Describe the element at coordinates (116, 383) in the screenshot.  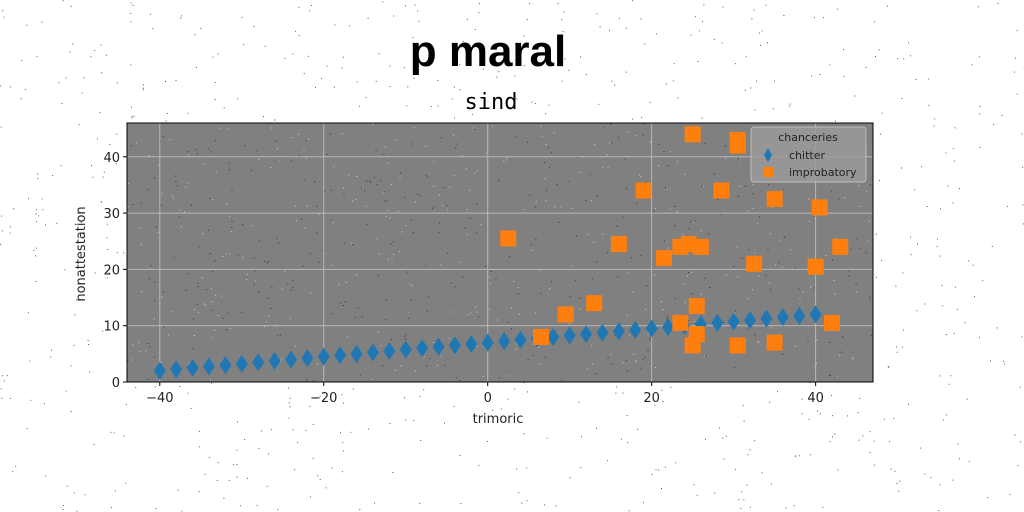
I see `y-tick-label: 0` at that location.